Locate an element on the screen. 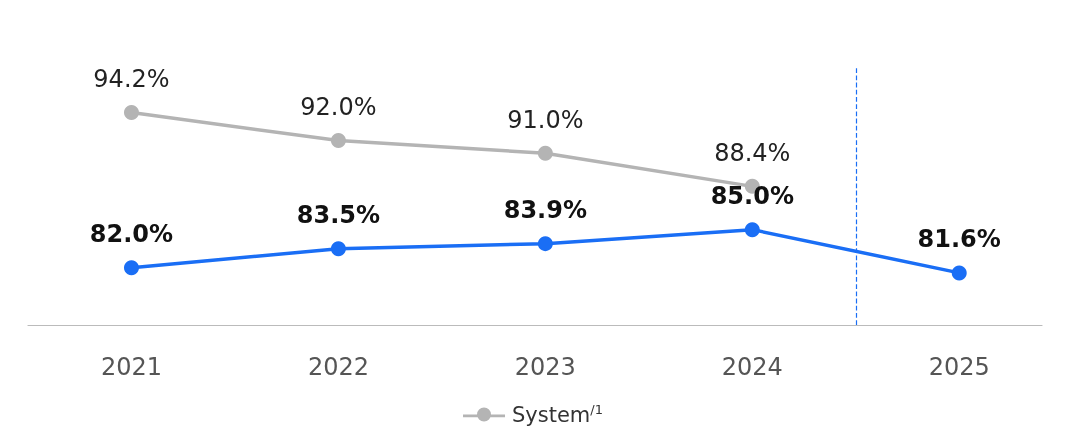  data-label: 94.2% is located at coordinates (131, 79).